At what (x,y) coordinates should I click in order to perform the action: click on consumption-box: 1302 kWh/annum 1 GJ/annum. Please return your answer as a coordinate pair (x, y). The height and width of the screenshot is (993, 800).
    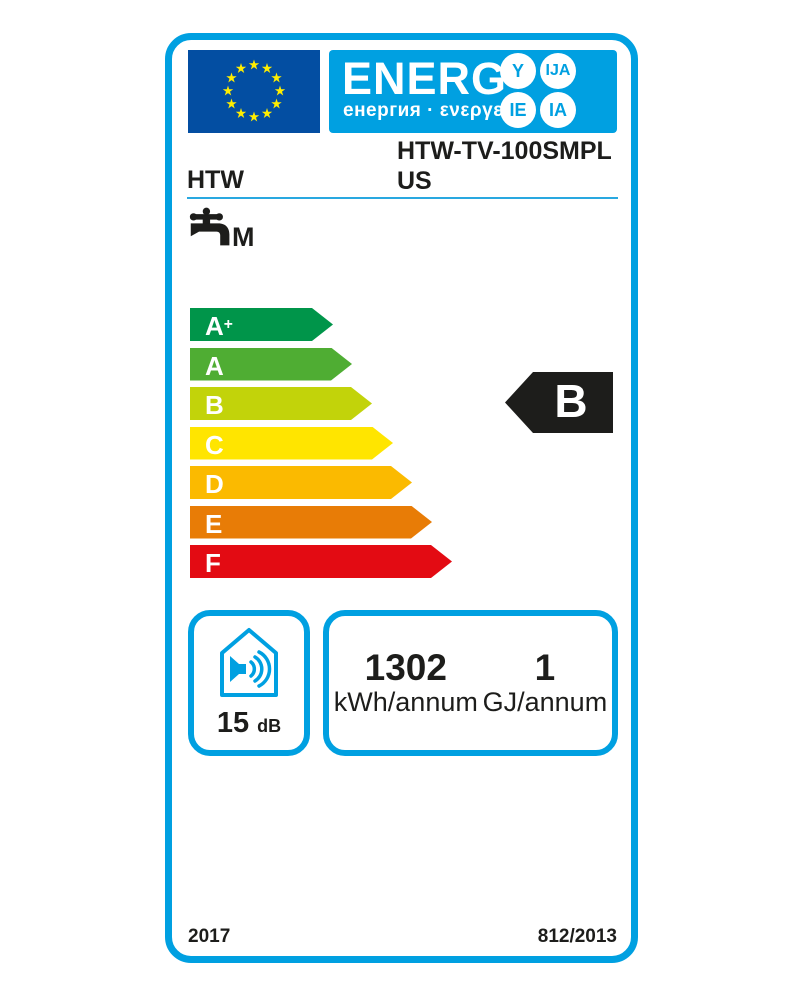
    Looking at the image, I should click on (470, 683).